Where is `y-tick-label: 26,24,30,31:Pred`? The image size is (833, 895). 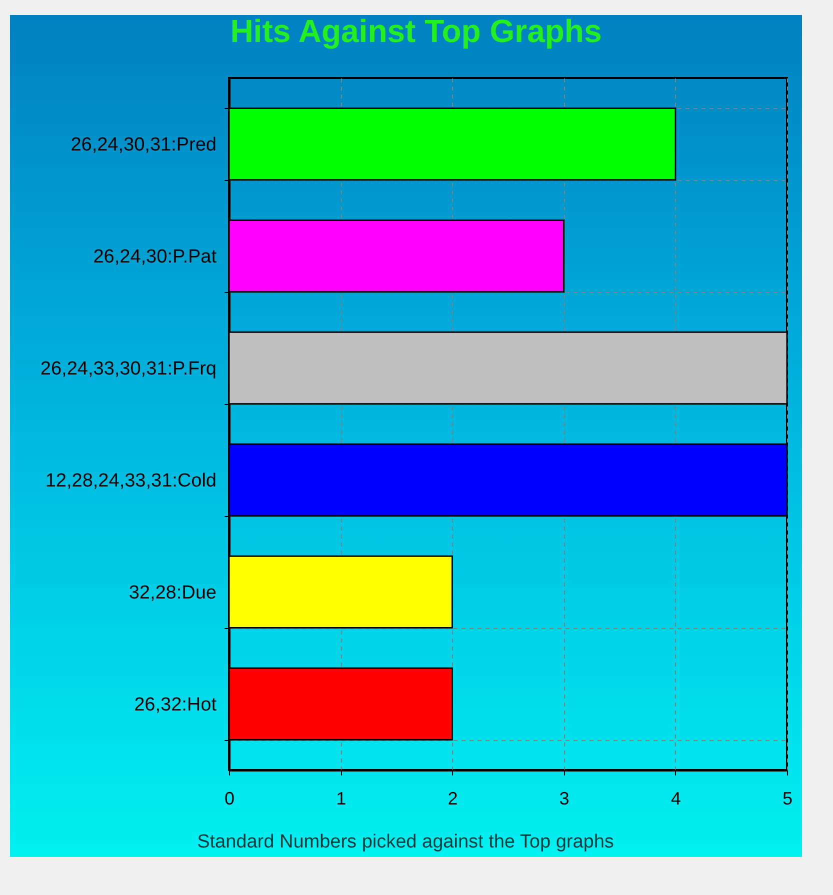 y-tick-label: 26,24,30,31:Pred is located at coordinates (143, 145).